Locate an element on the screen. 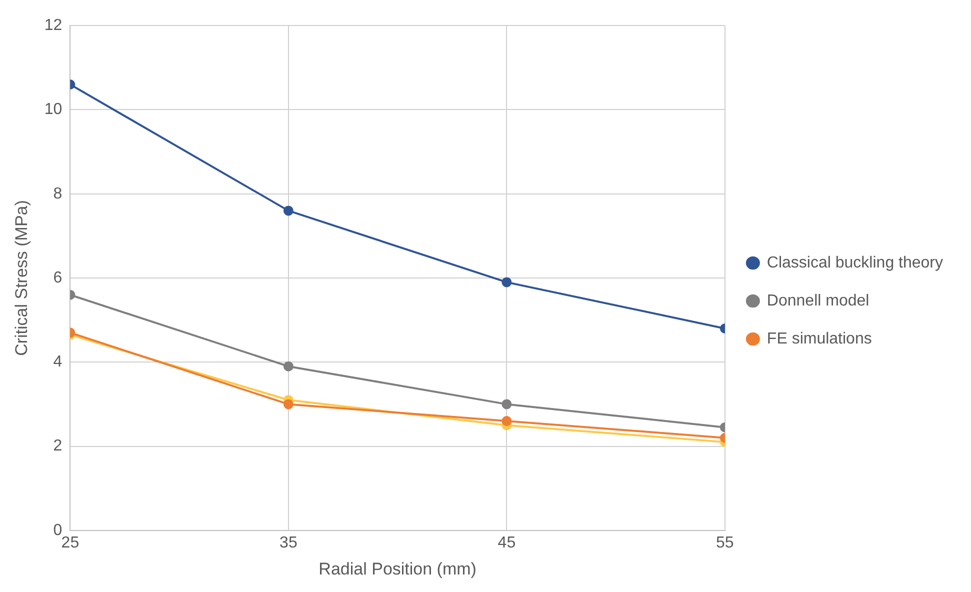  x-tick-label: 45 is located at coordinates (507, 543).